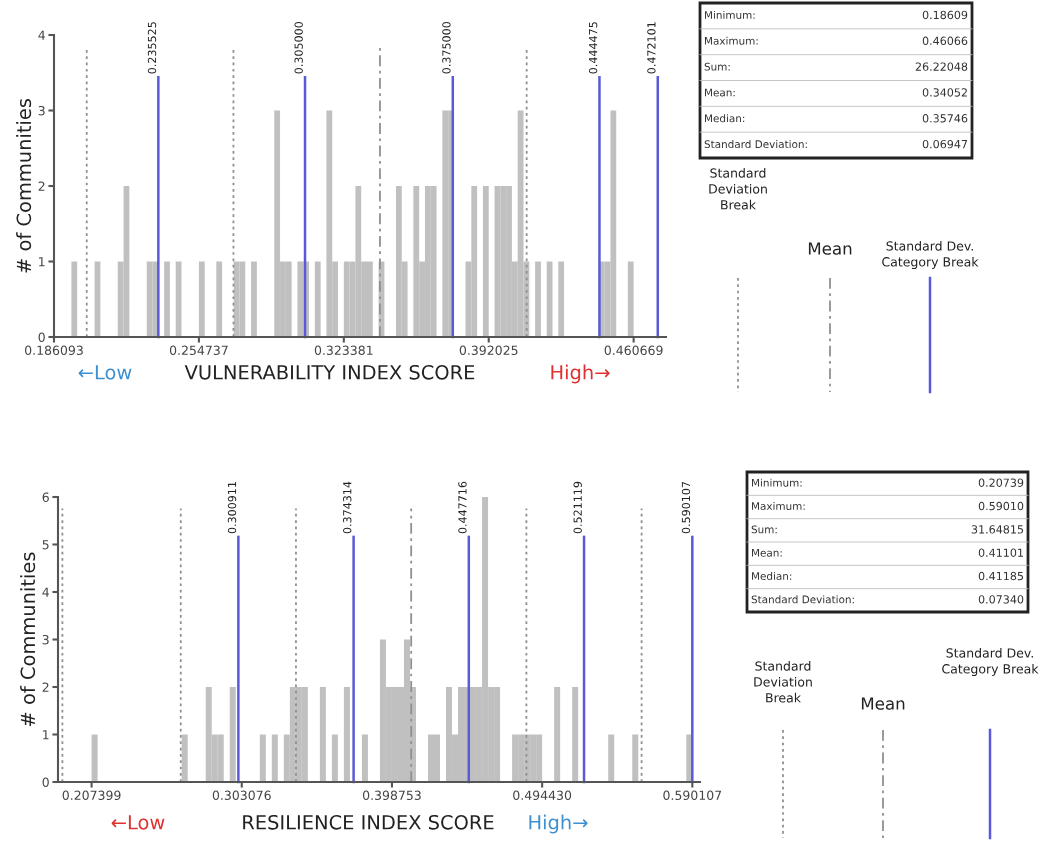 The height and width of the screenshot is (857, 1054). Describe the element at coordinates (462, 507) in the screenshot. I see `ref-line-label: 0.447716` at that location.